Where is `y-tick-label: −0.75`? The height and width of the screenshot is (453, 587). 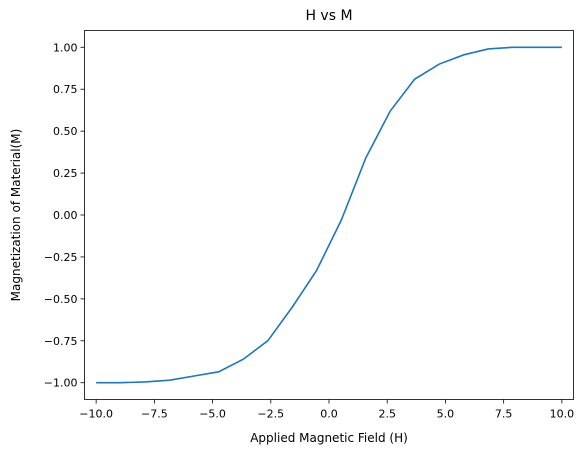
y-tick-label: −0.75 is located at coordinates (61, 341).